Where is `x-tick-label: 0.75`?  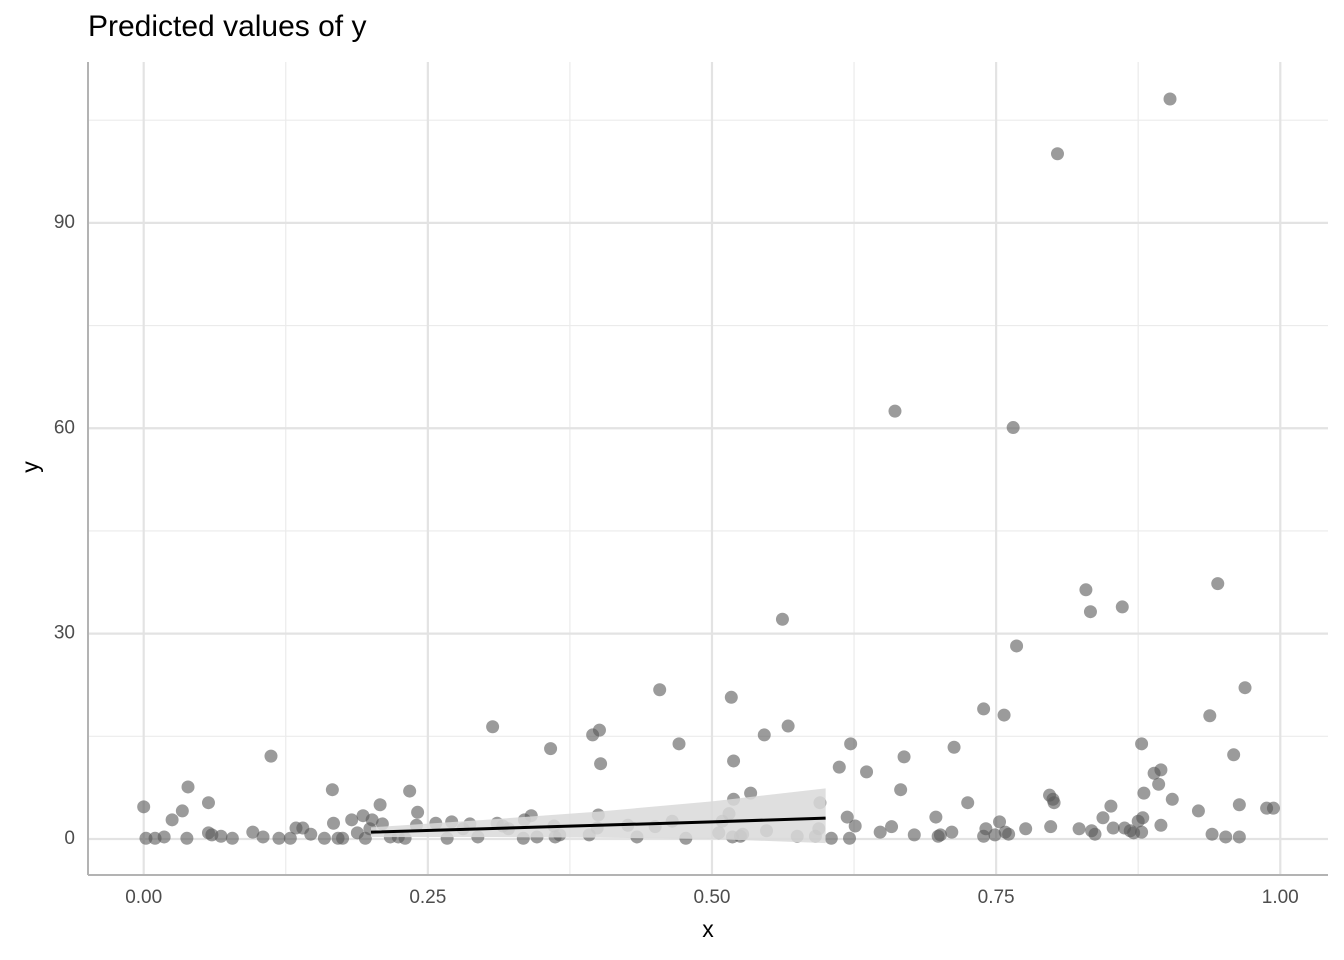
x-tick-label: 0.75 is located at coordinates (996, 897).